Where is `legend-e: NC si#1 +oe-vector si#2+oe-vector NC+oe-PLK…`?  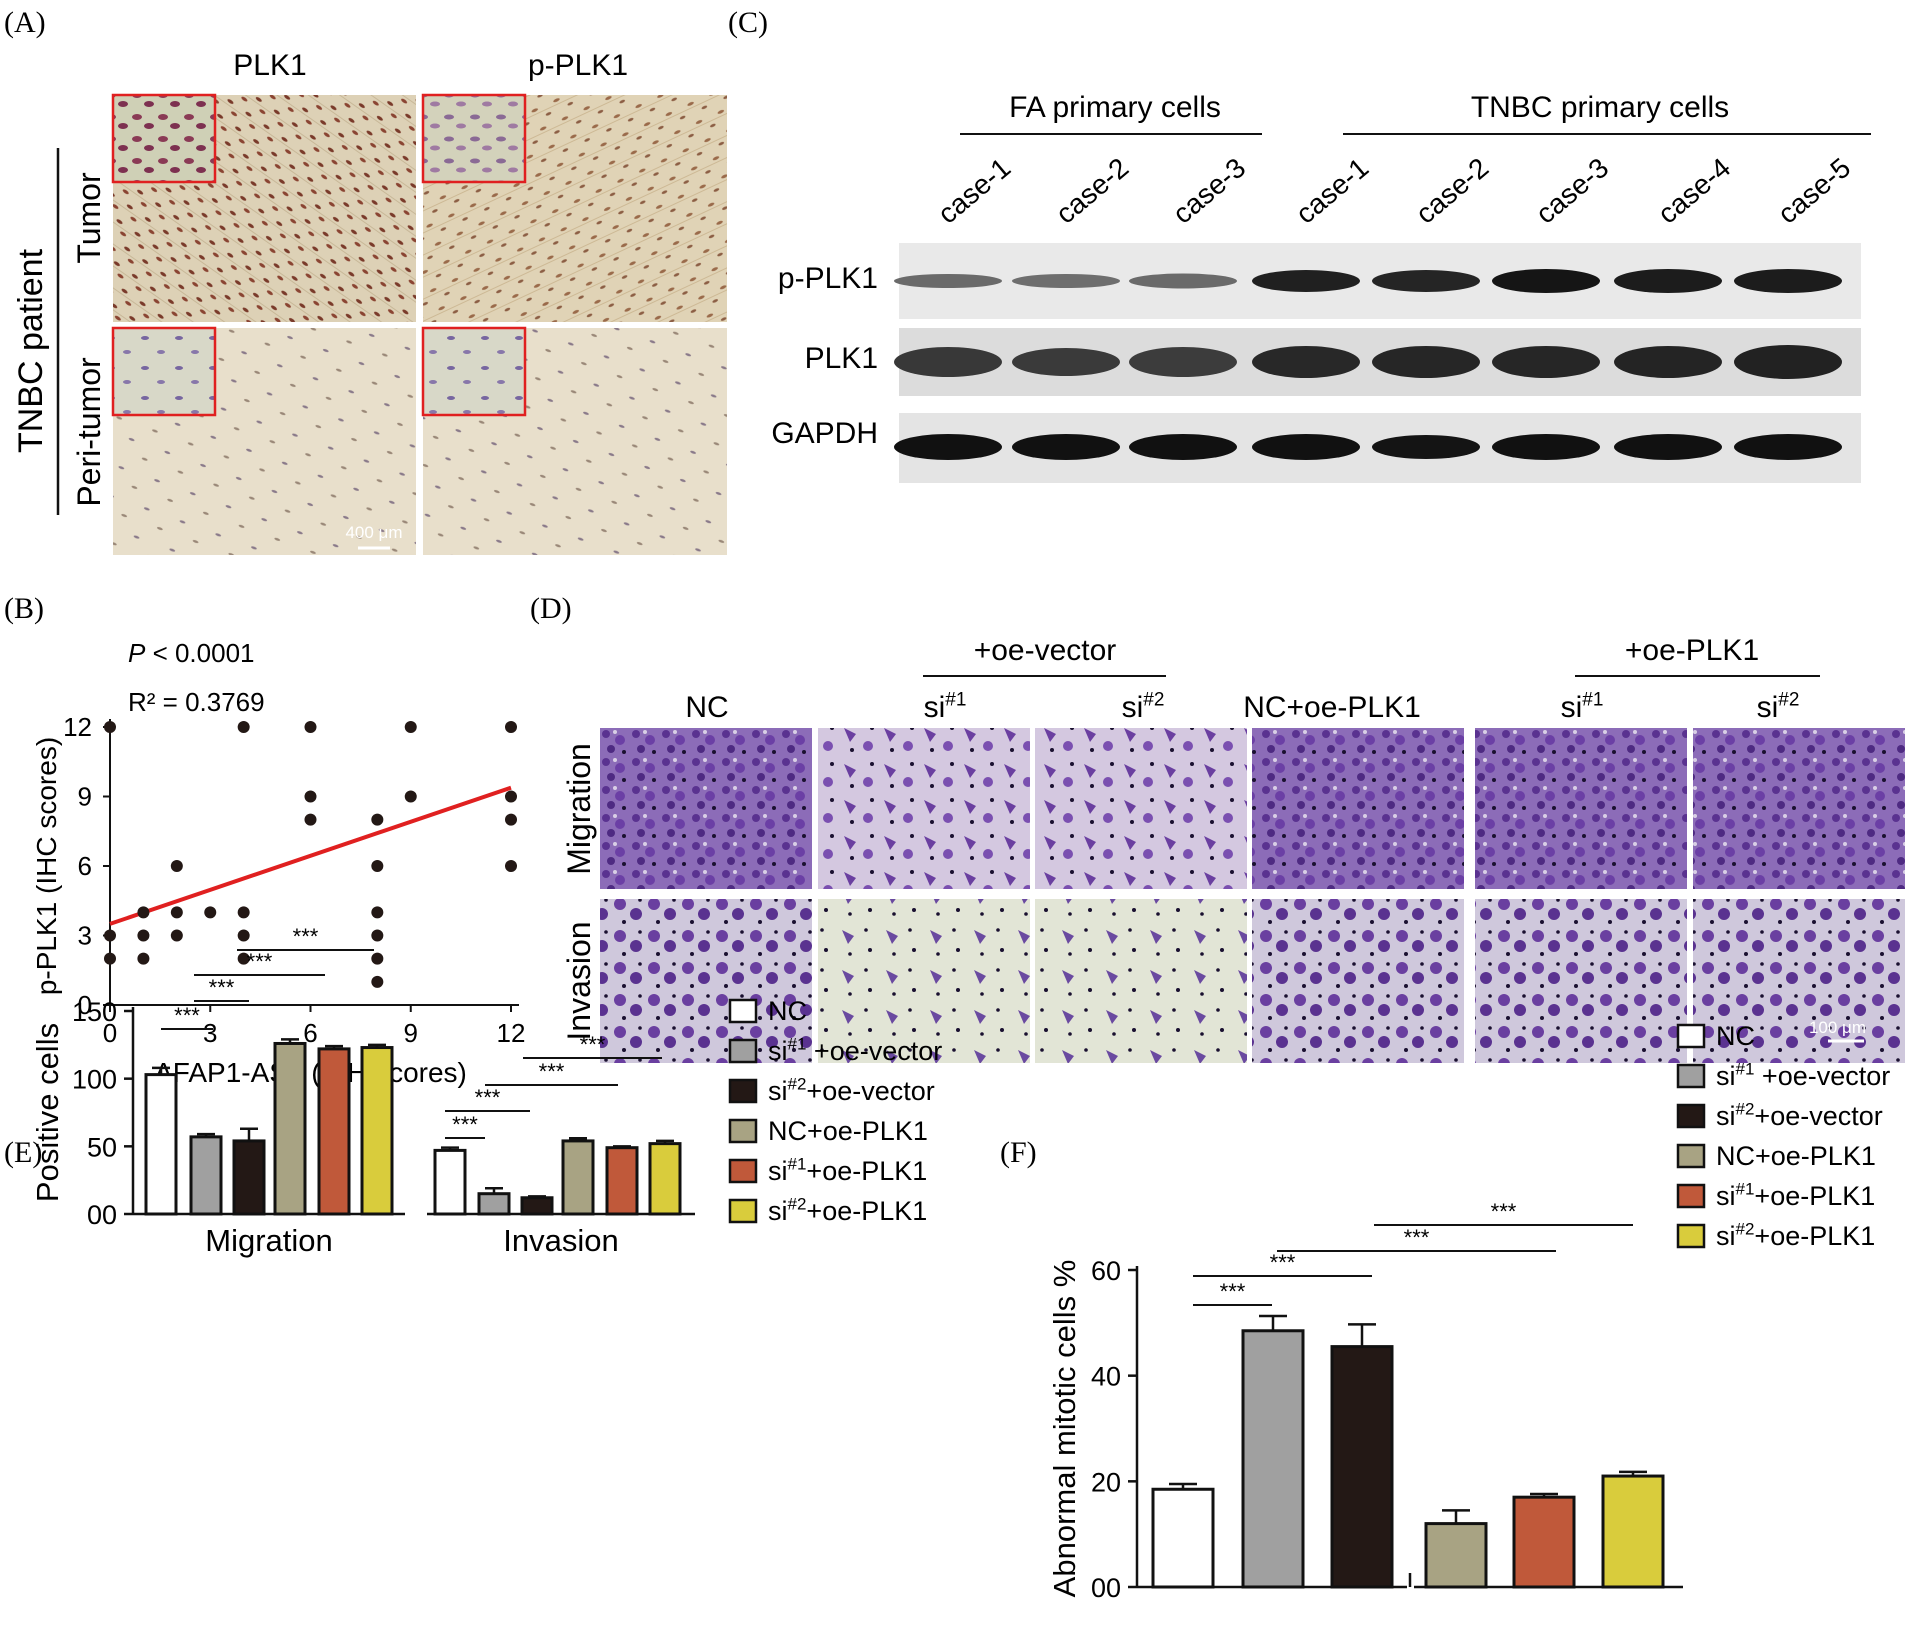 legend-e: NC si#1 +oe-vector si#2+oe-vector NC+oe-PLK… is located at coordinates (835, 1111).